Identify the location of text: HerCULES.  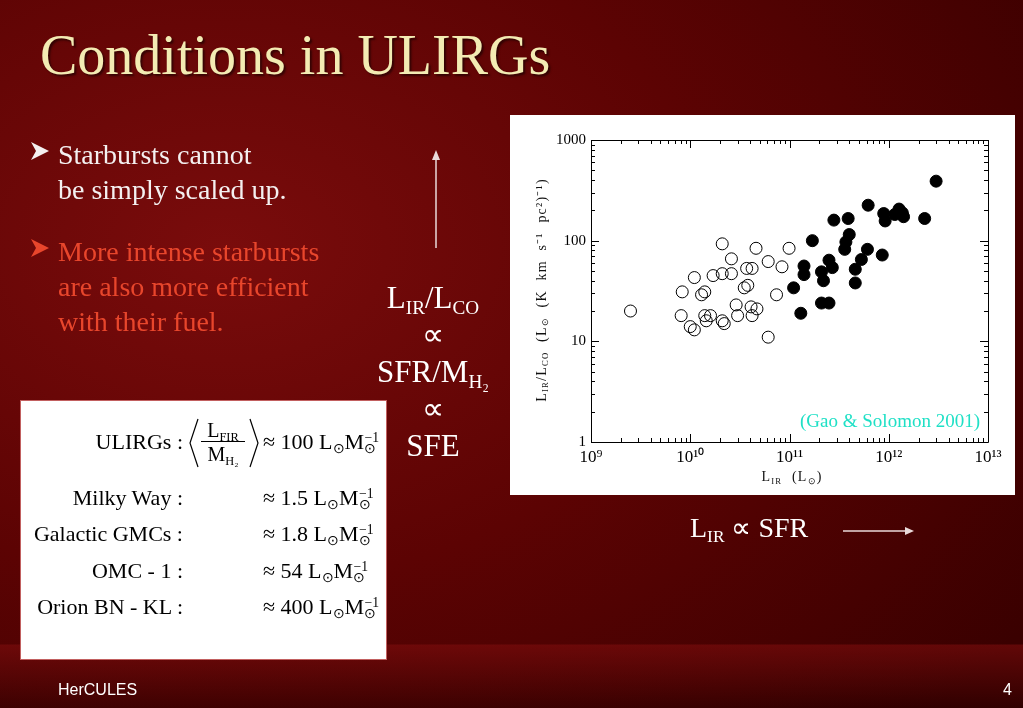
(98, 690).